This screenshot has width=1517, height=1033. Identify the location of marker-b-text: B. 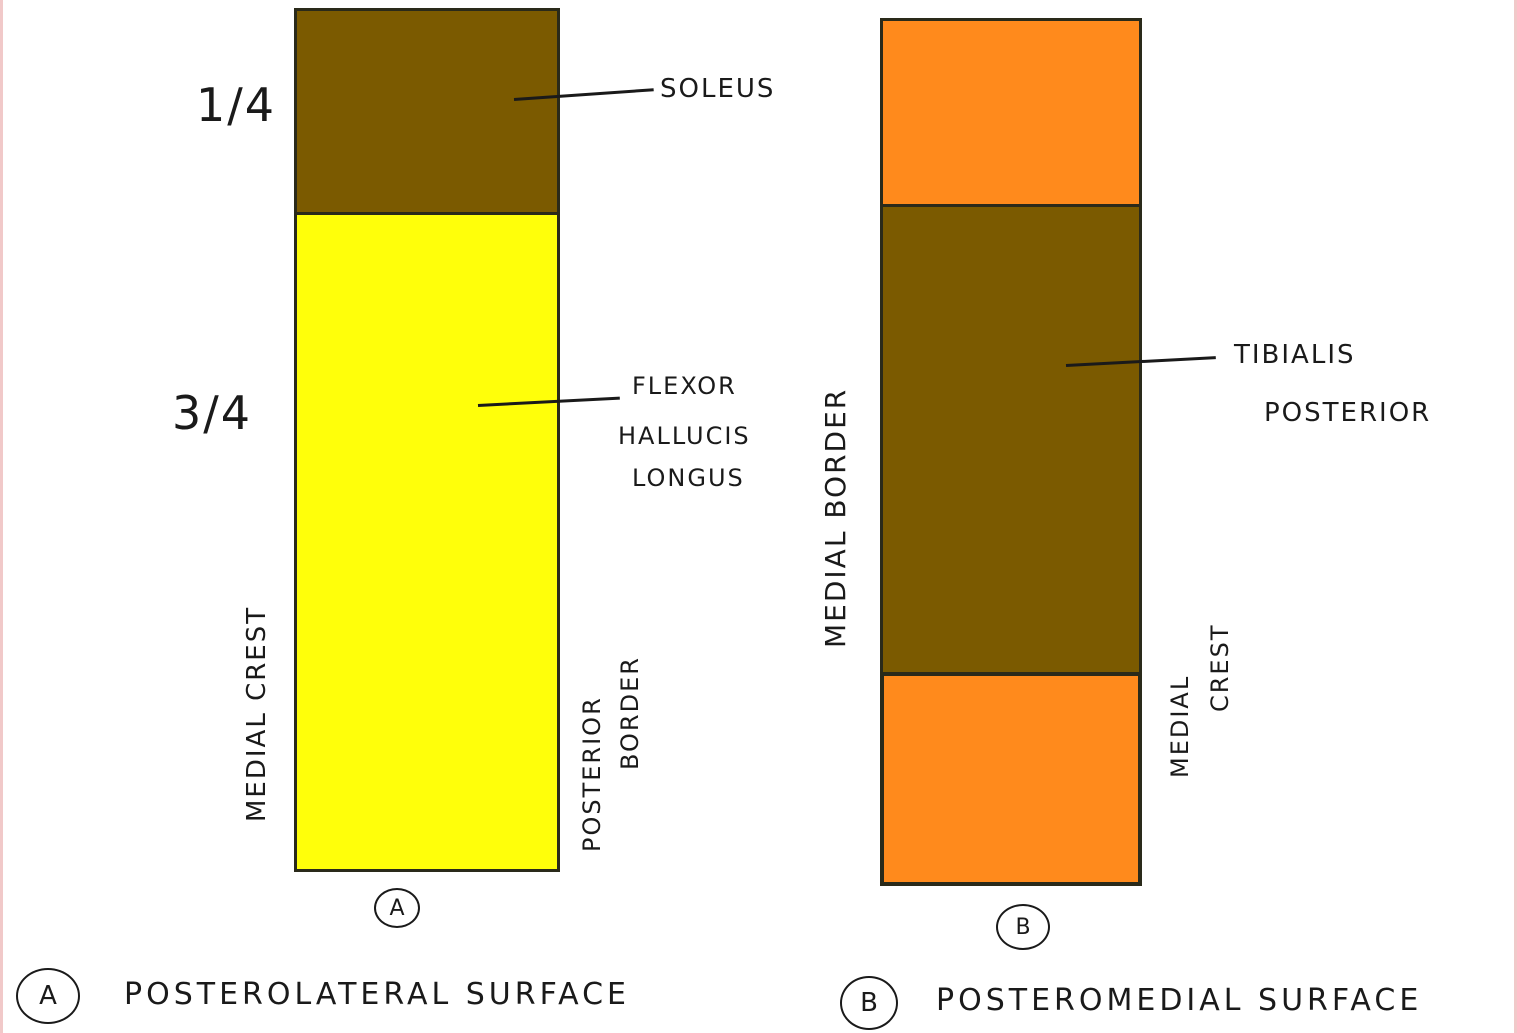
(1023, 927).